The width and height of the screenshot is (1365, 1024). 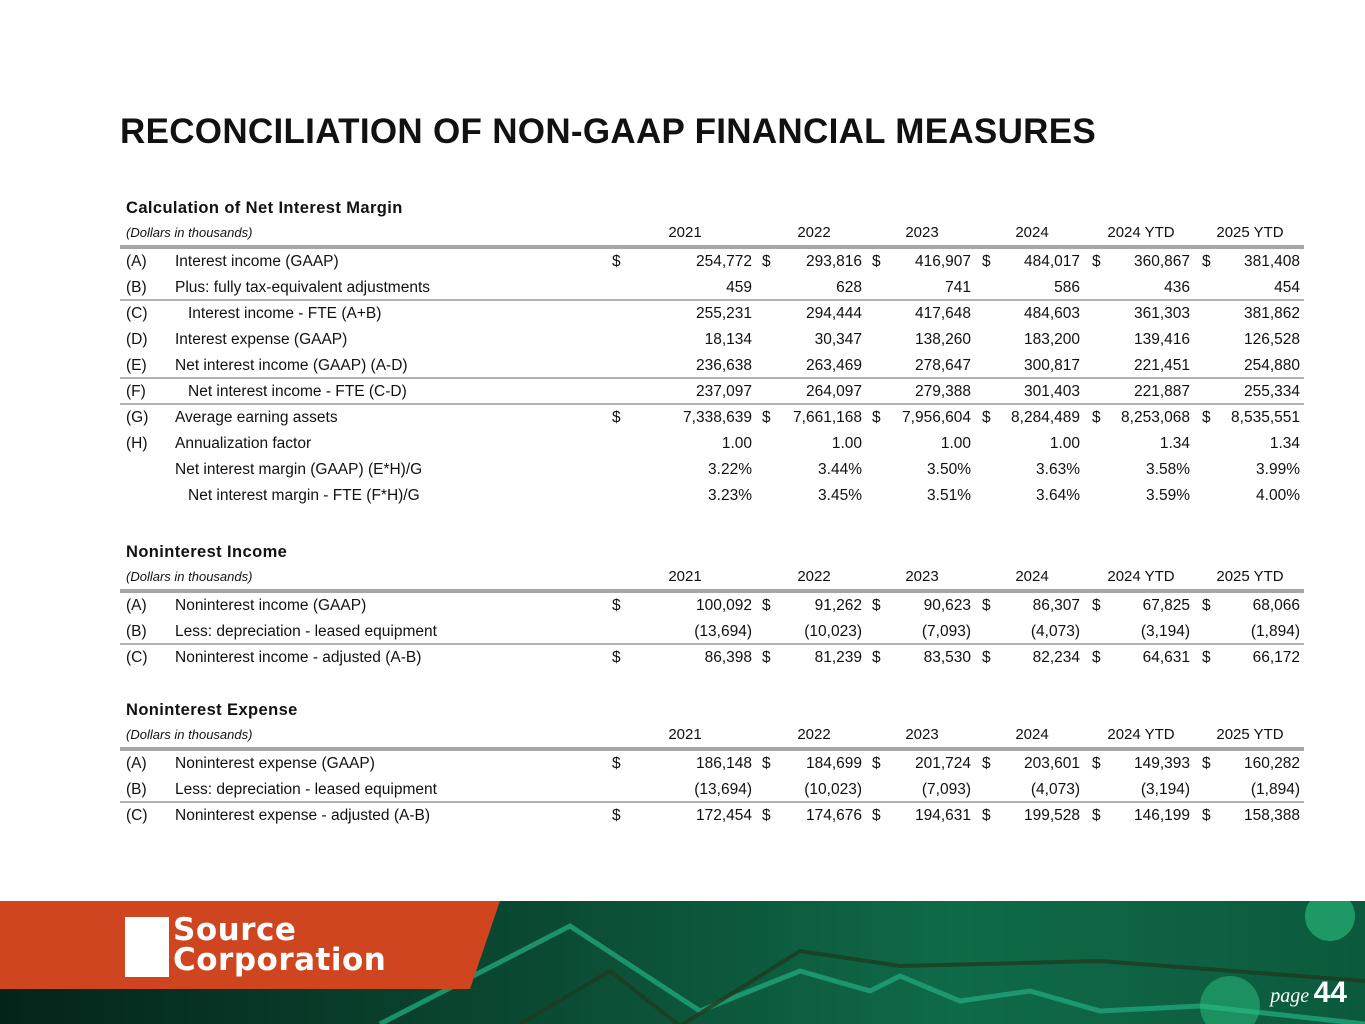 I want to click on value: 146,199, so click(x=1161, y=815).